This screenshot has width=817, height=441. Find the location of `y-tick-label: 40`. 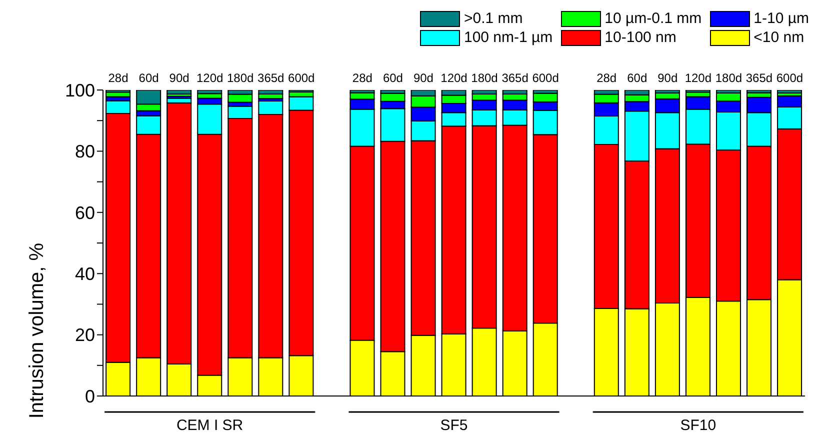

y-tick-label: 40 is located at coordinates (84, 274).